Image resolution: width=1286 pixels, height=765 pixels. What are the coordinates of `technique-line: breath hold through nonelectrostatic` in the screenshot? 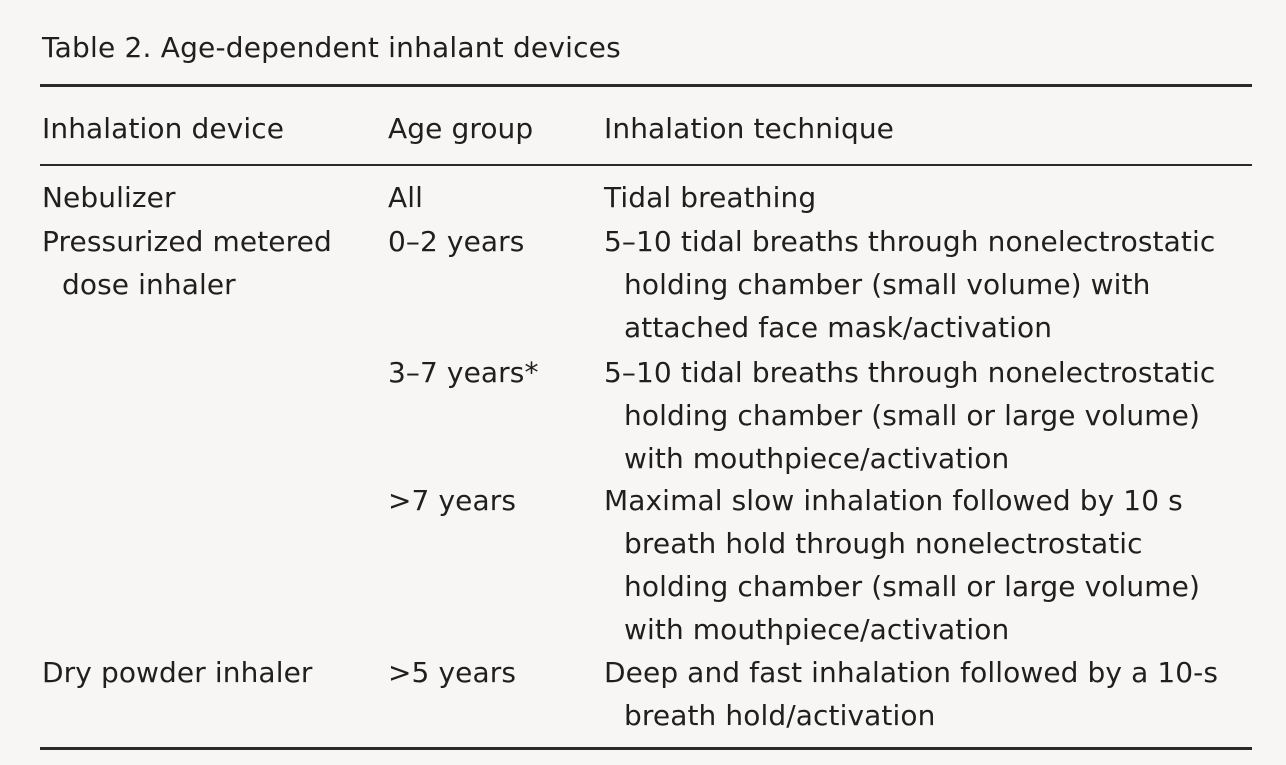 It's located at (883, 543).